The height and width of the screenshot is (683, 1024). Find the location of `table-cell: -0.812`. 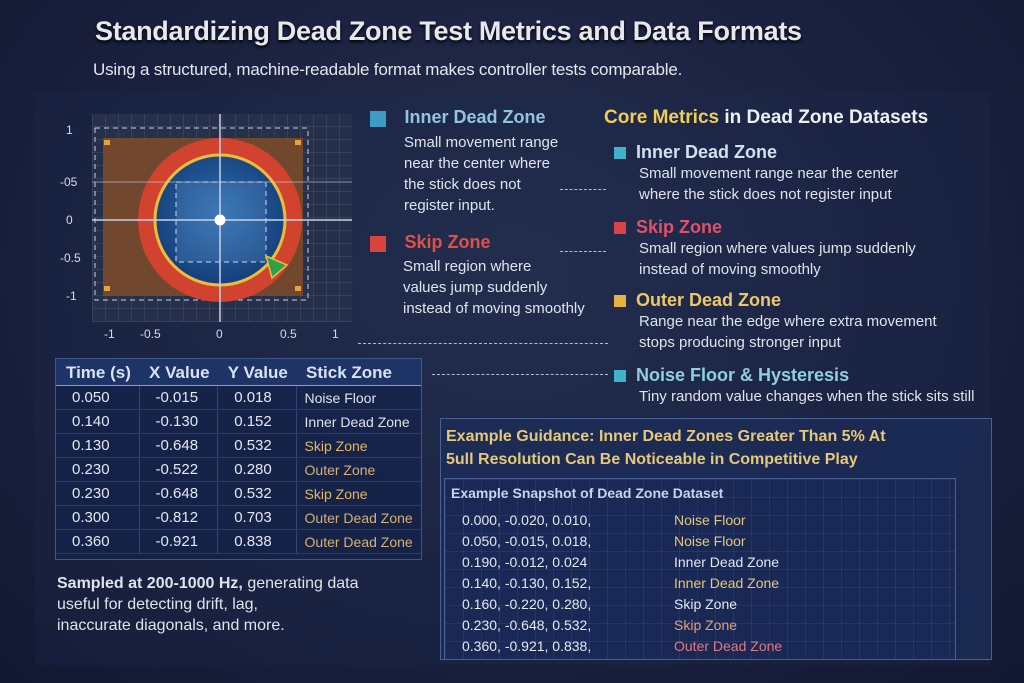

table-cell: -0.812 is located at coordinates (179, 517).